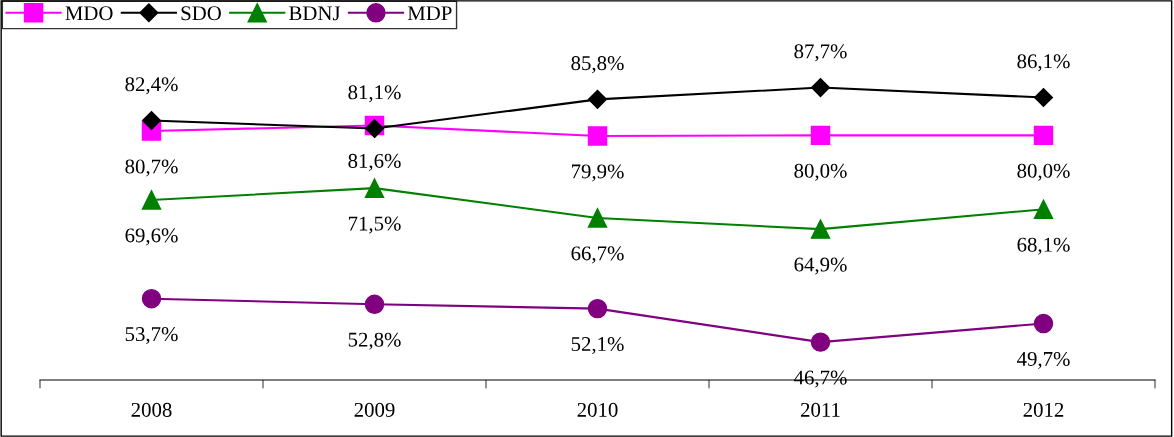 The image size is (1174, 437). Describe the element at coordinates (374, 225) in the screenshot. I see `data-label: 71,5%` at that location.